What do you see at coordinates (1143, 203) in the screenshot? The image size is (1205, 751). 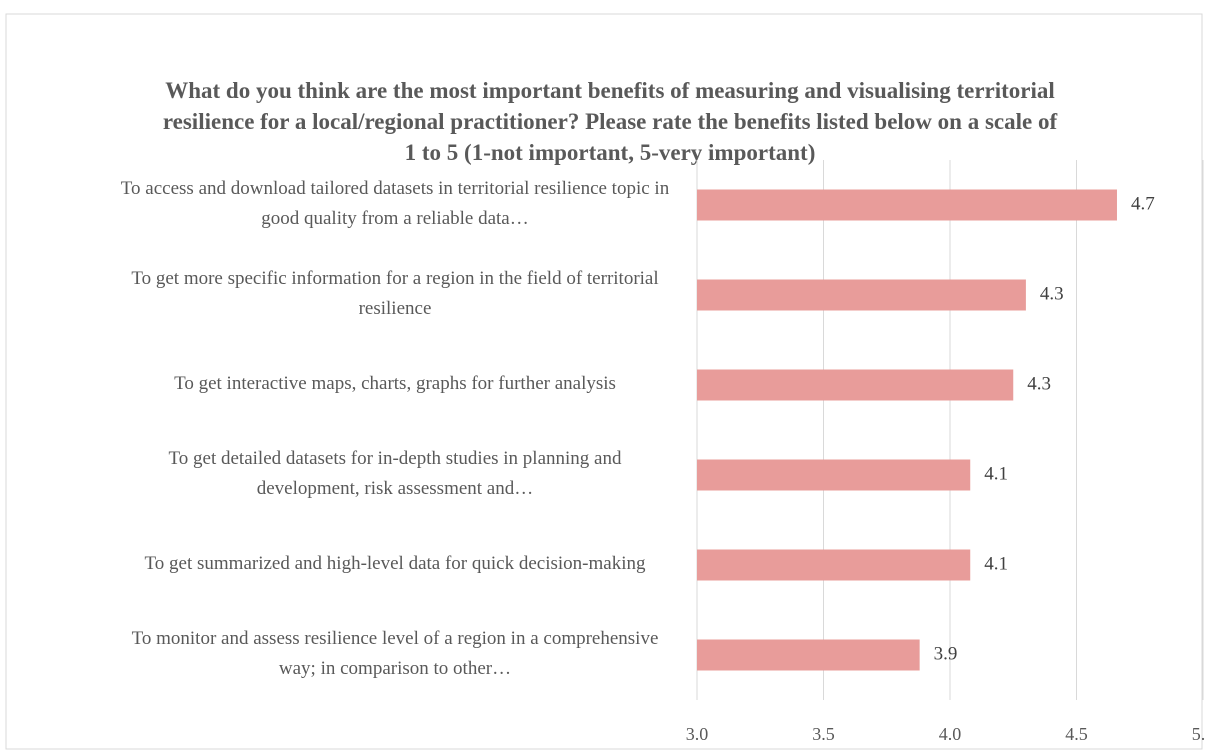 I see `value-label: 4.7` at bounding box center [1143, 203].